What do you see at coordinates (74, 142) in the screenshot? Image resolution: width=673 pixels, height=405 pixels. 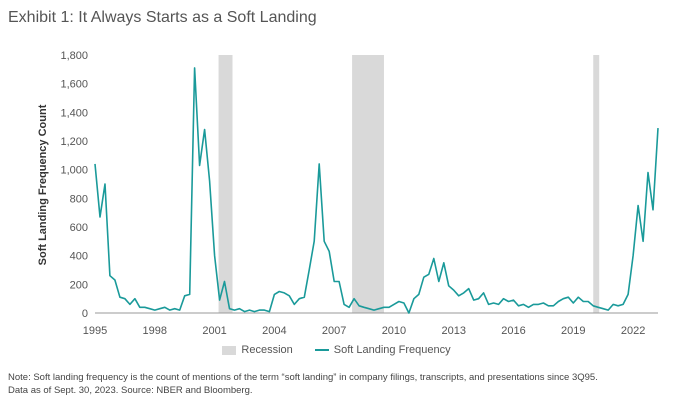 I see `y-tick-label: 1,200` at bounding box center [74, 142].